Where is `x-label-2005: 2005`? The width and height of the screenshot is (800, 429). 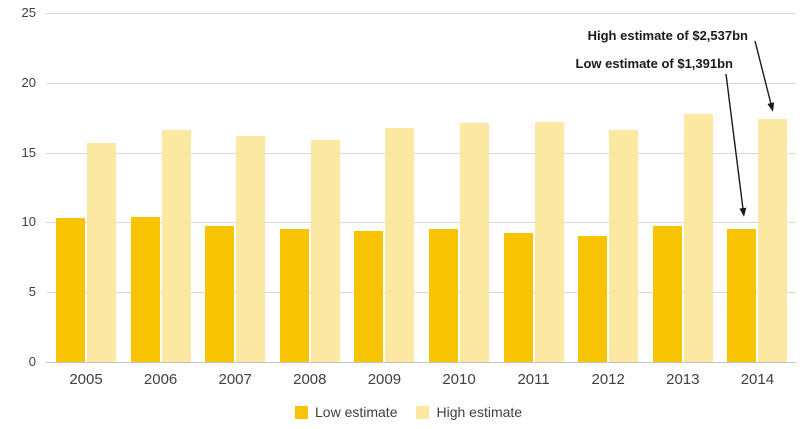
x-label-2005: 2005 is located at coordinates (86, 379).